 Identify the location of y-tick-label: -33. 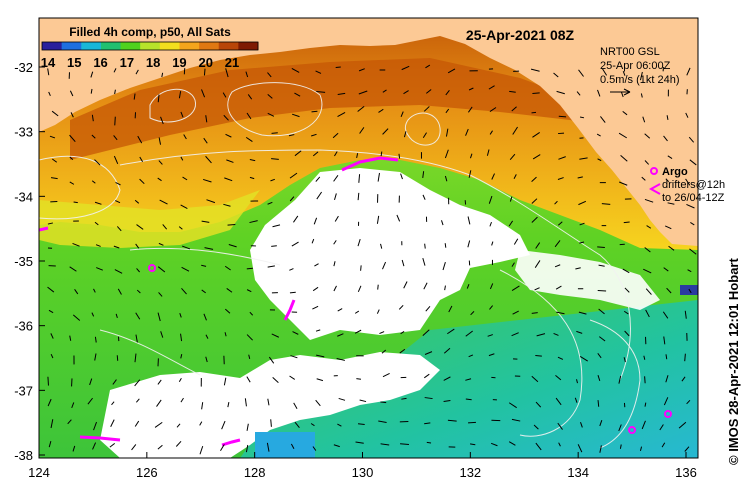
(23, 132).